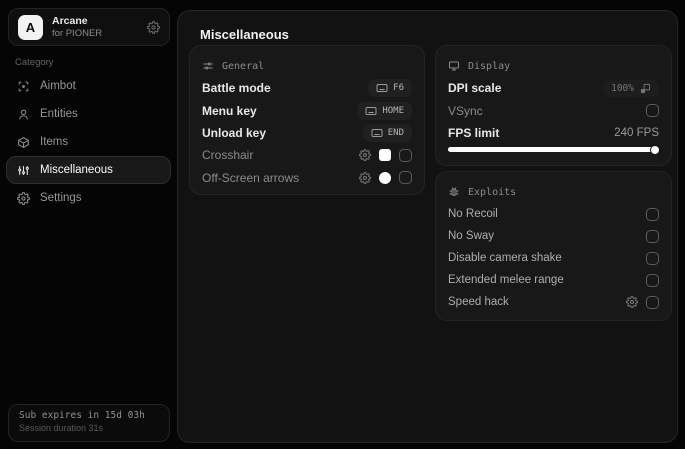 The width and height of the screenshot is (685, 449). I want to click on category-label: Category, so click(34, 62).